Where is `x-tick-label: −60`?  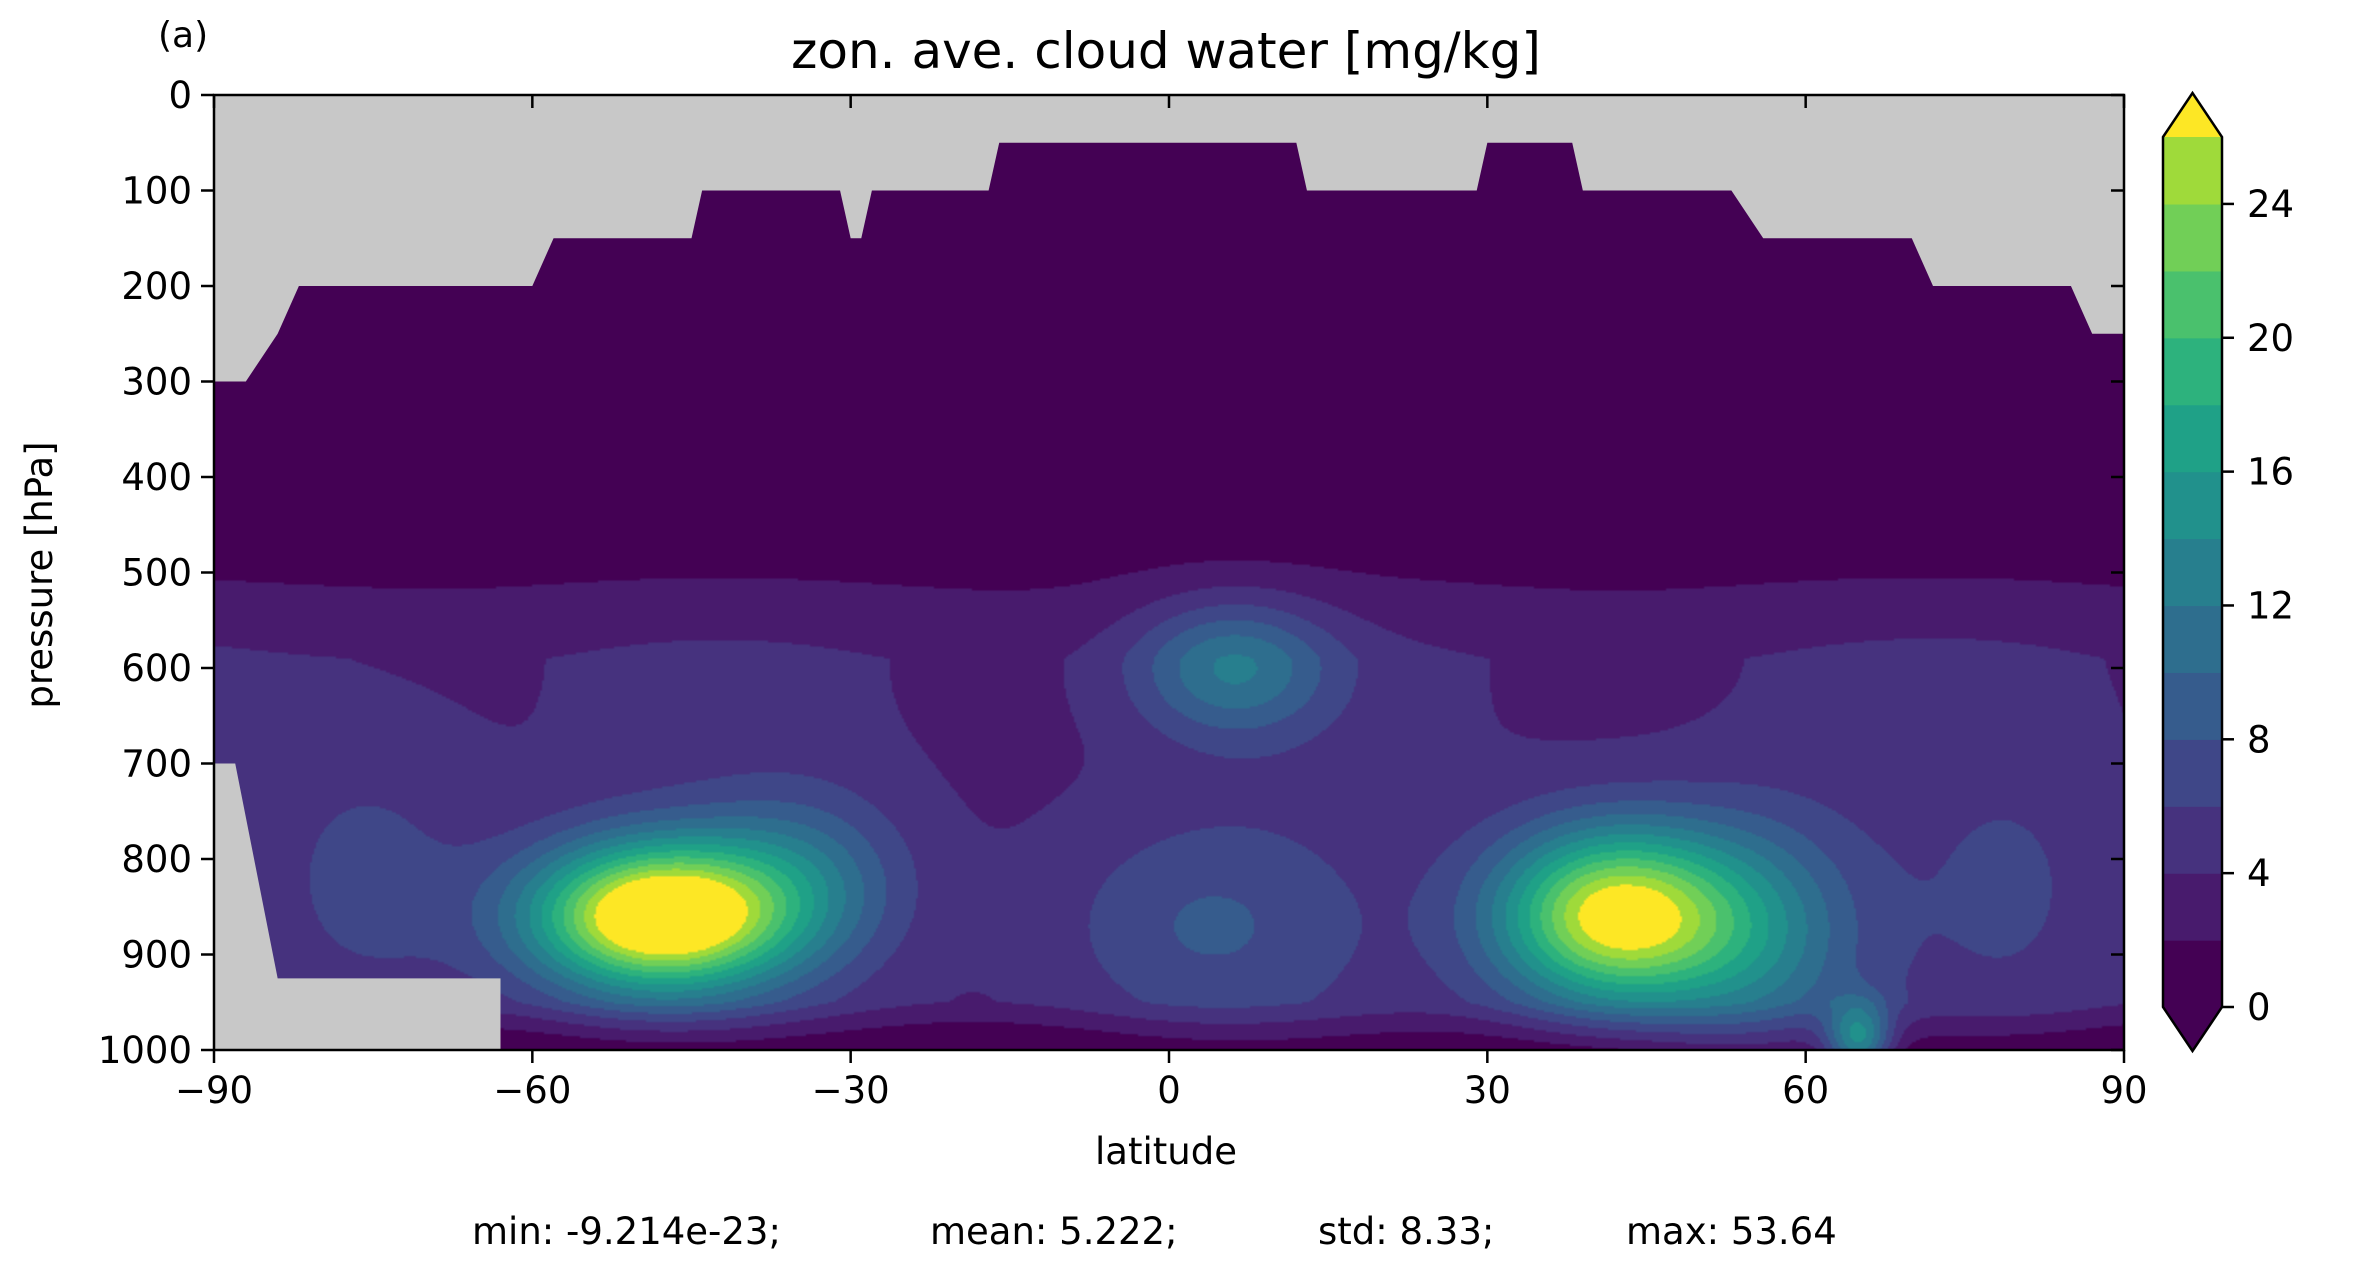 x-tick-label: −60 is located at coordinates (532, 1090).